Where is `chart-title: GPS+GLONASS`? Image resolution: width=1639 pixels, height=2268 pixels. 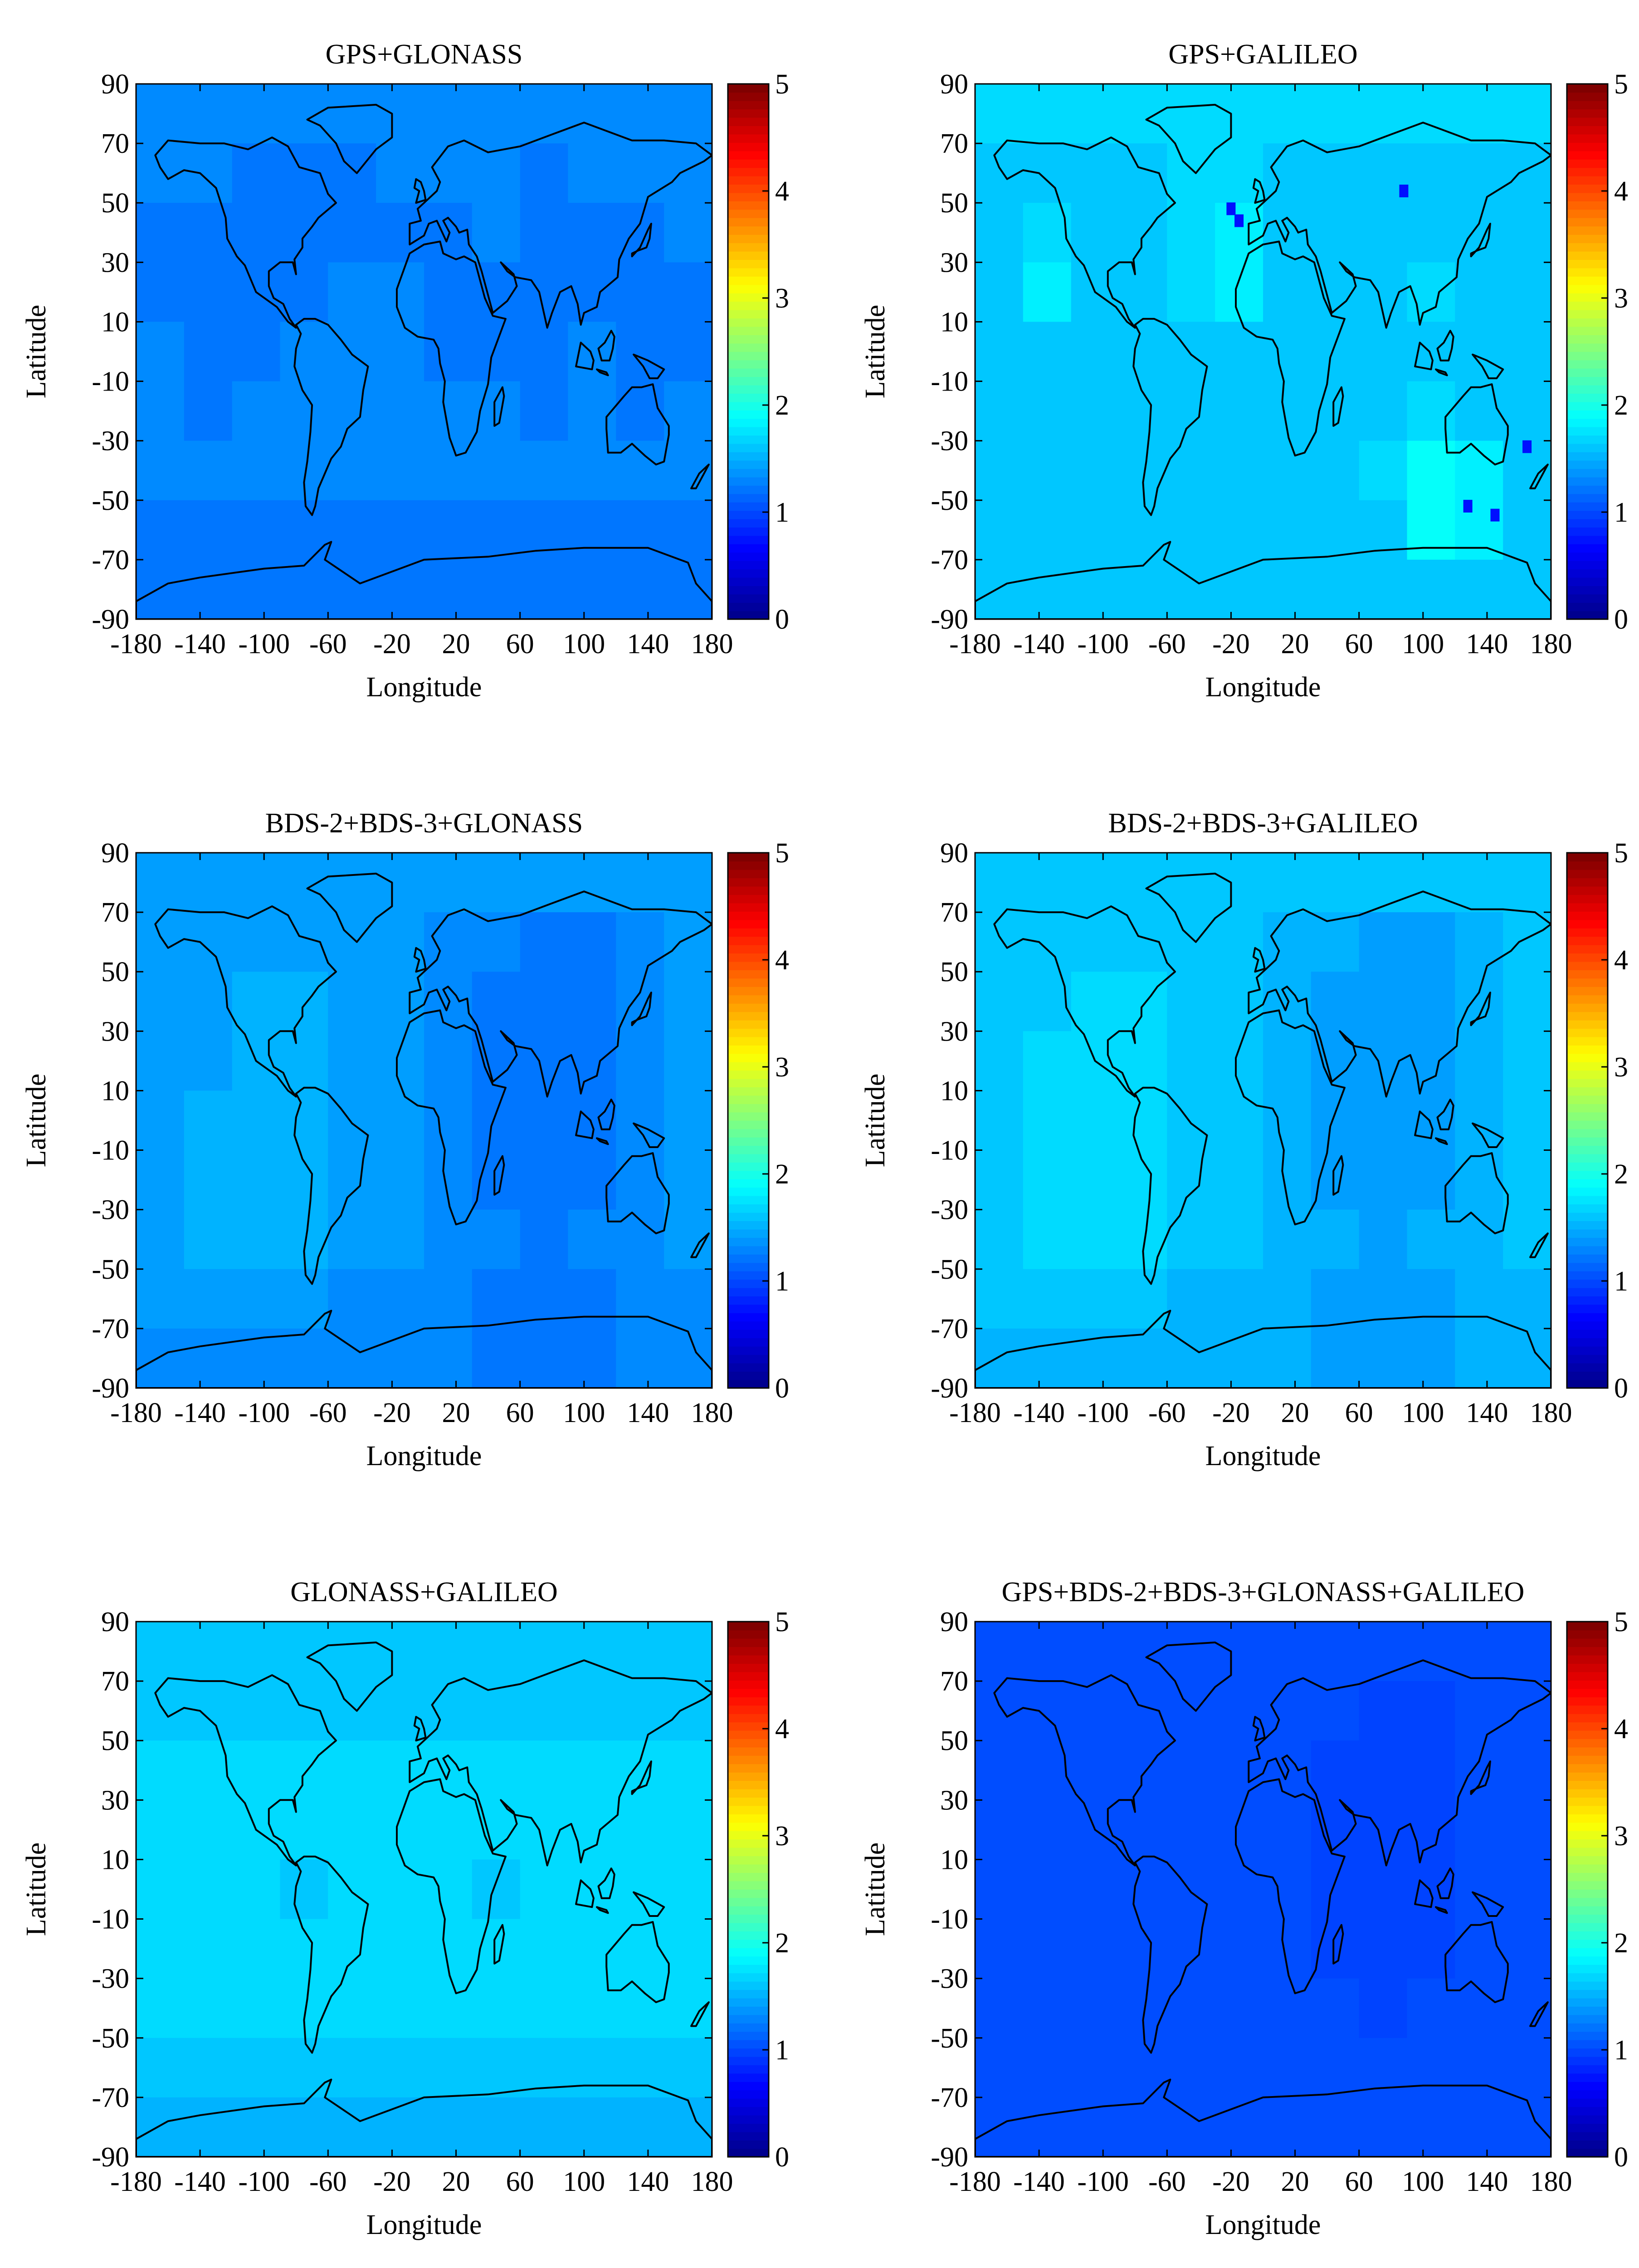 chart-title: GPS+GLONASS is located at coordinates (424, 55).